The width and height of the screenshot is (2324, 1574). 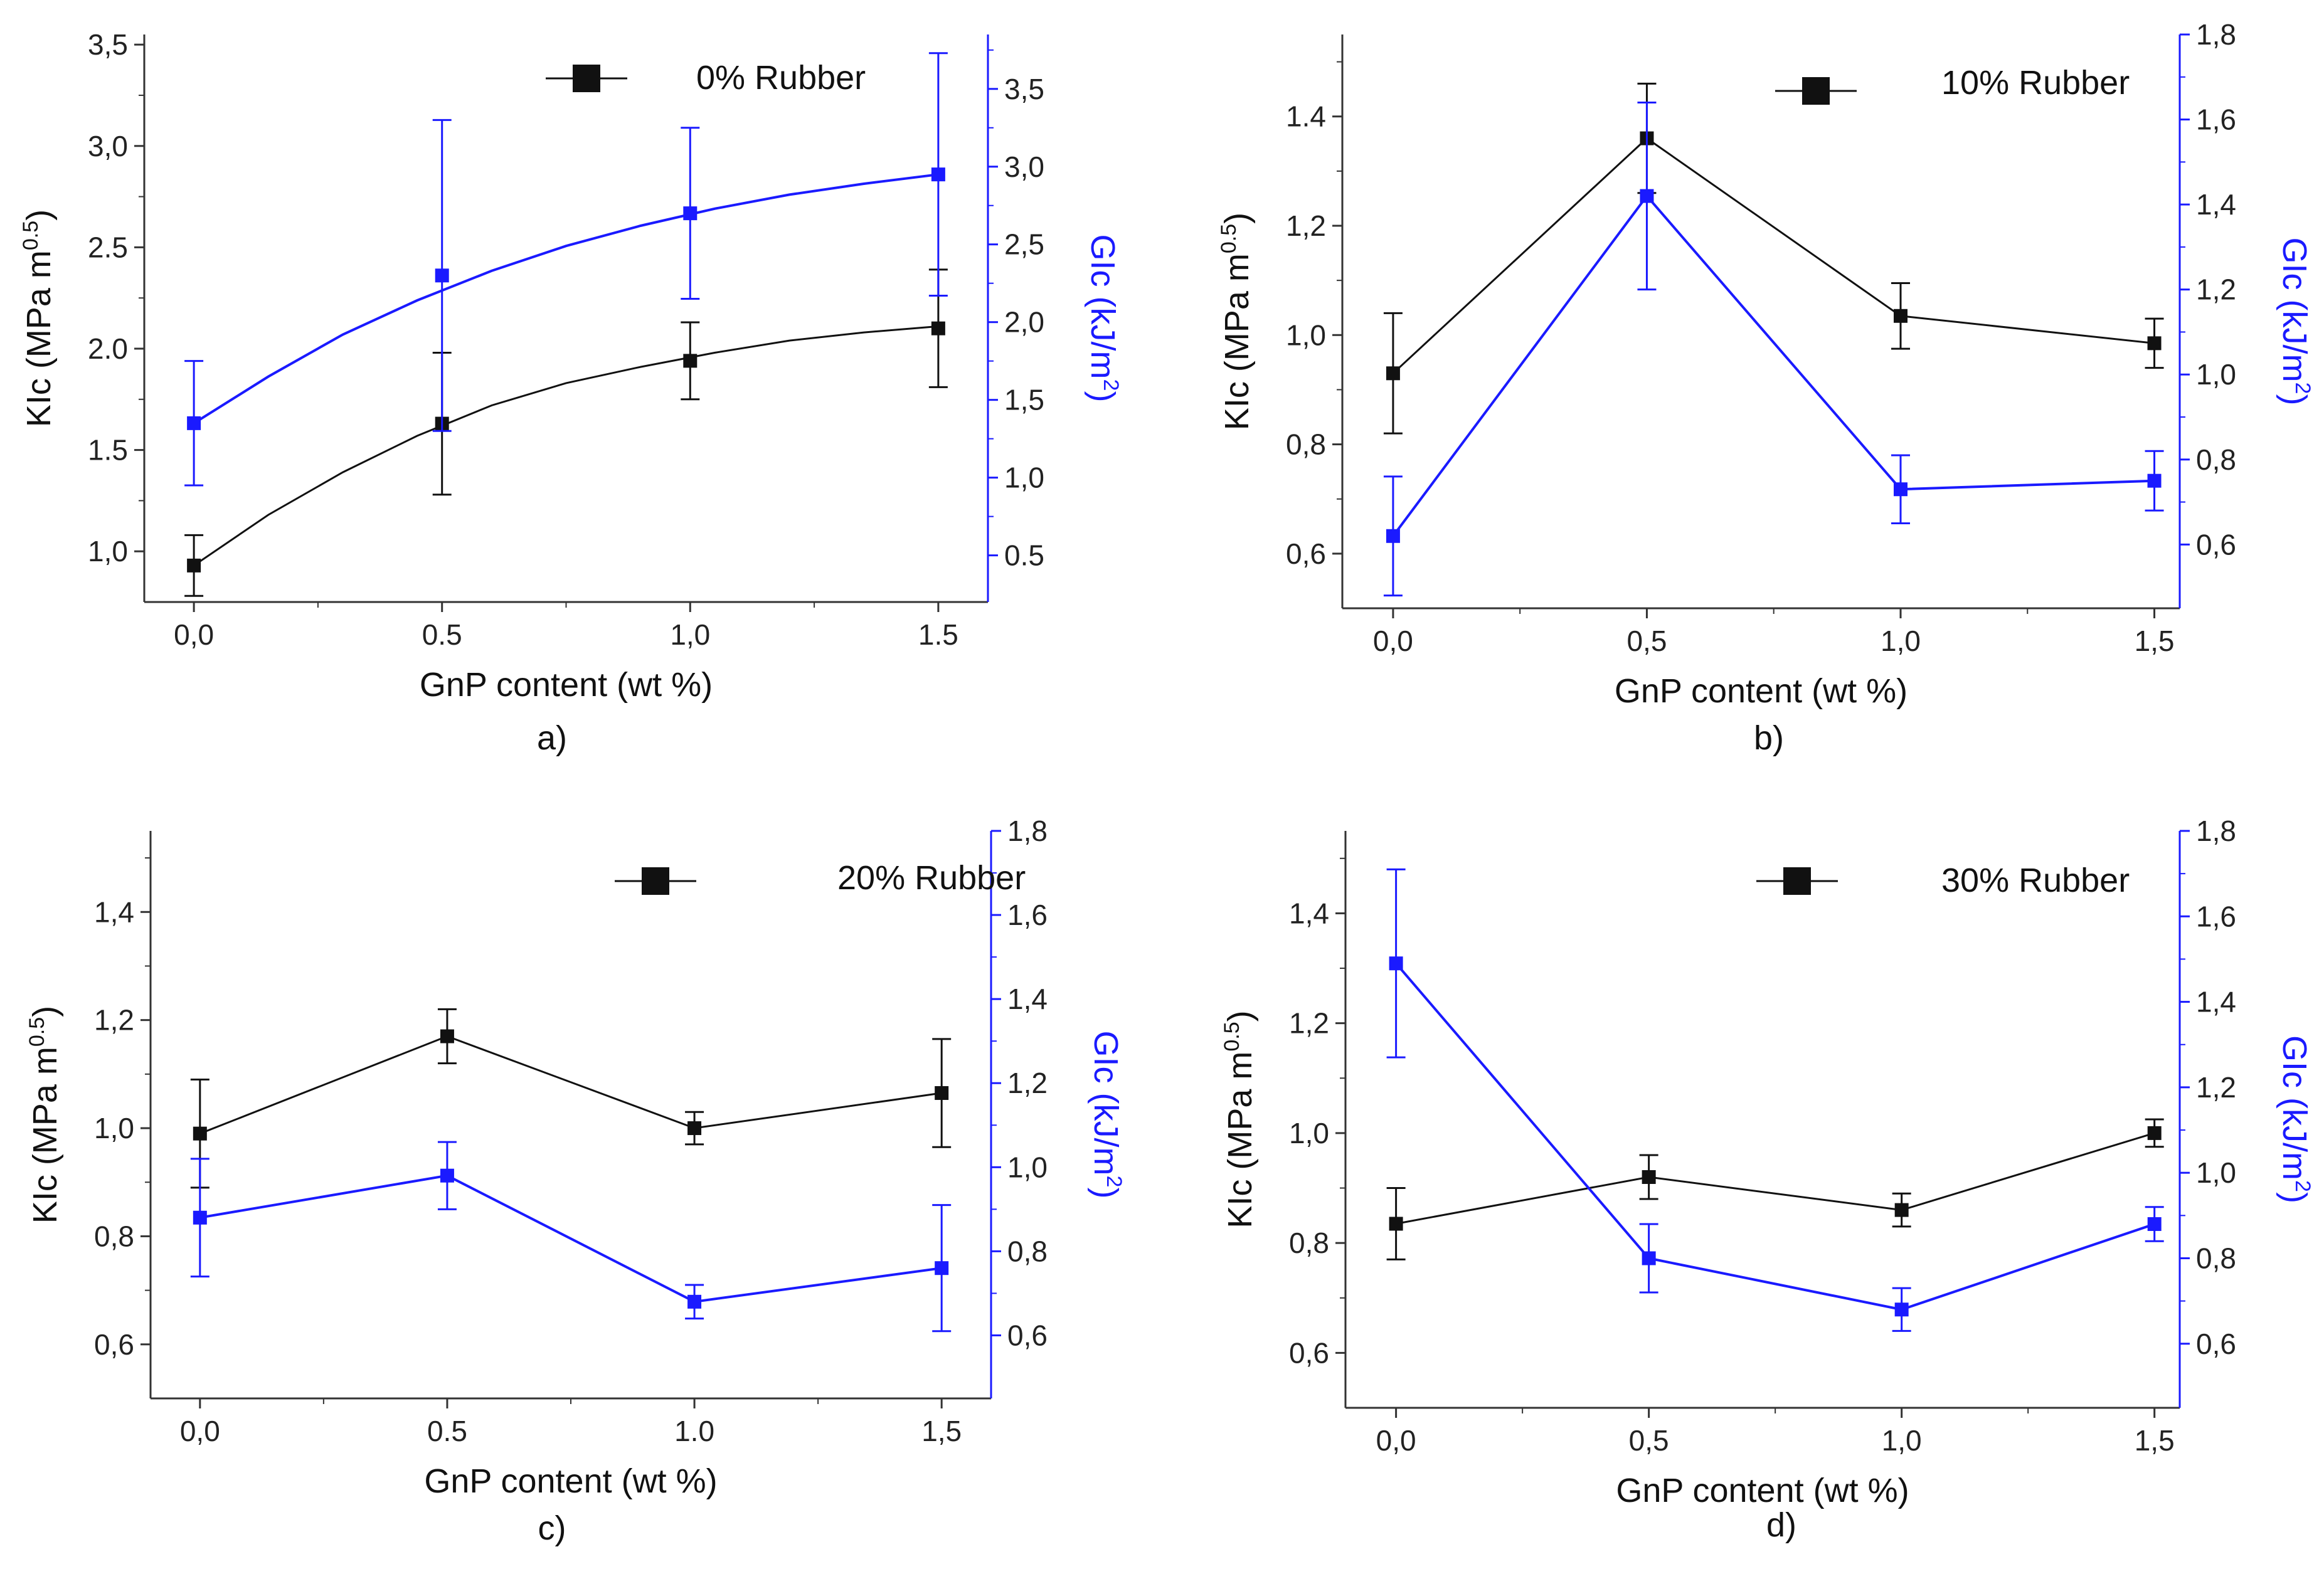 What do you see at coordinates (1769, 738) in the screenshot?
I see `panel-caption: b)` at bounding box center [1769, 738].